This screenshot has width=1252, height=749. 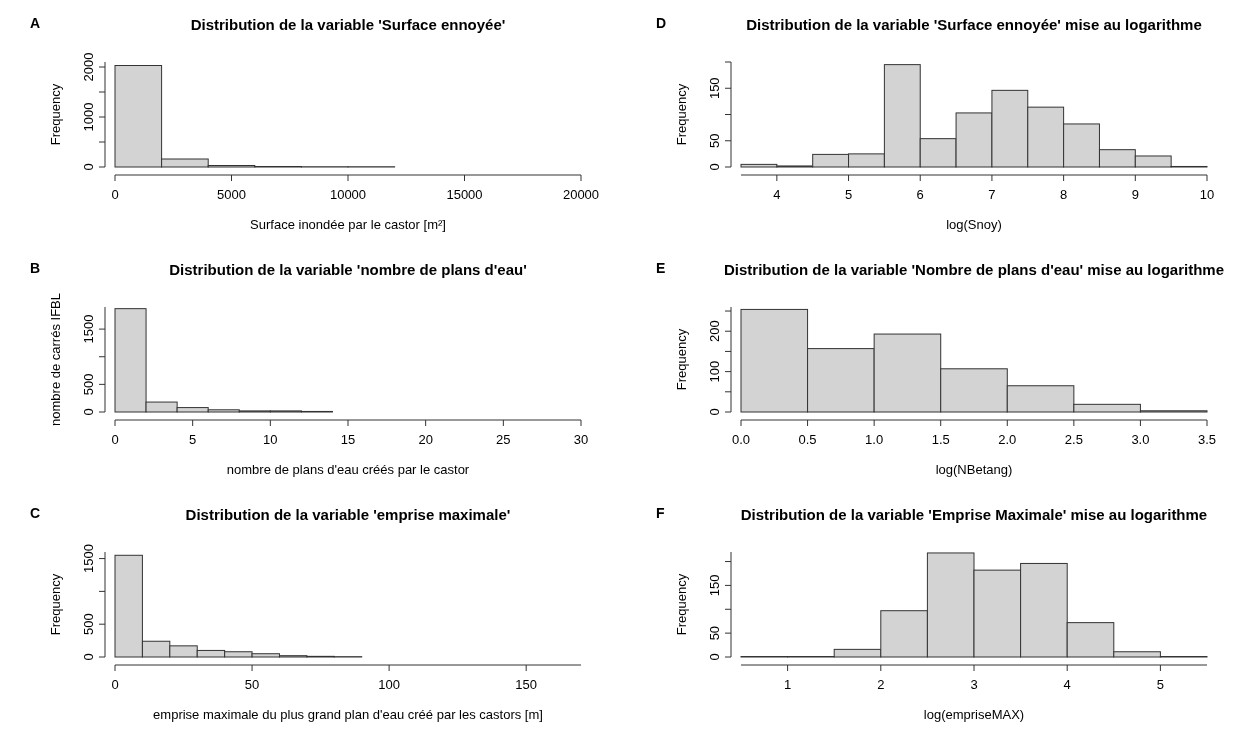 I want to click on x-tick-label: 20, so click(x=425, y=439).